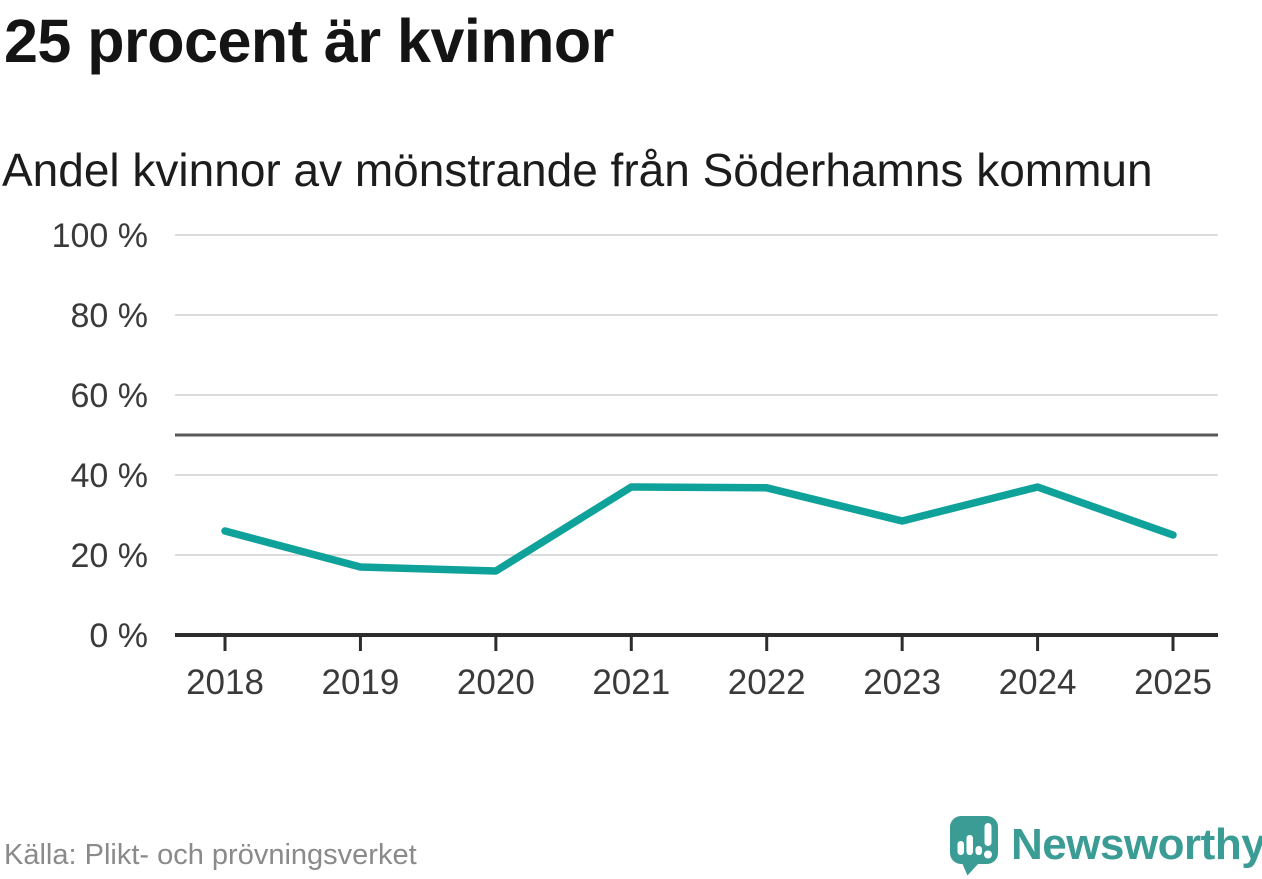 The height and width of the screenshot is (879, 1262). Describe the element at coordinates (110, 556) in the screenshot. I see `y-axis-label-20: 20 %` at that location.